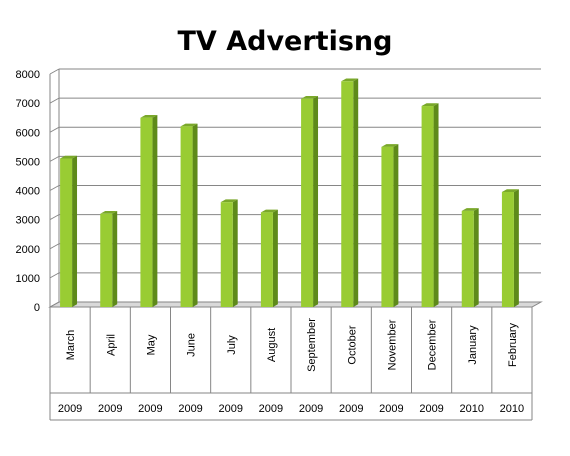  Describe the element at coordinates (392, 344) in the screenshot. I see `x-category-label: November` at that location.